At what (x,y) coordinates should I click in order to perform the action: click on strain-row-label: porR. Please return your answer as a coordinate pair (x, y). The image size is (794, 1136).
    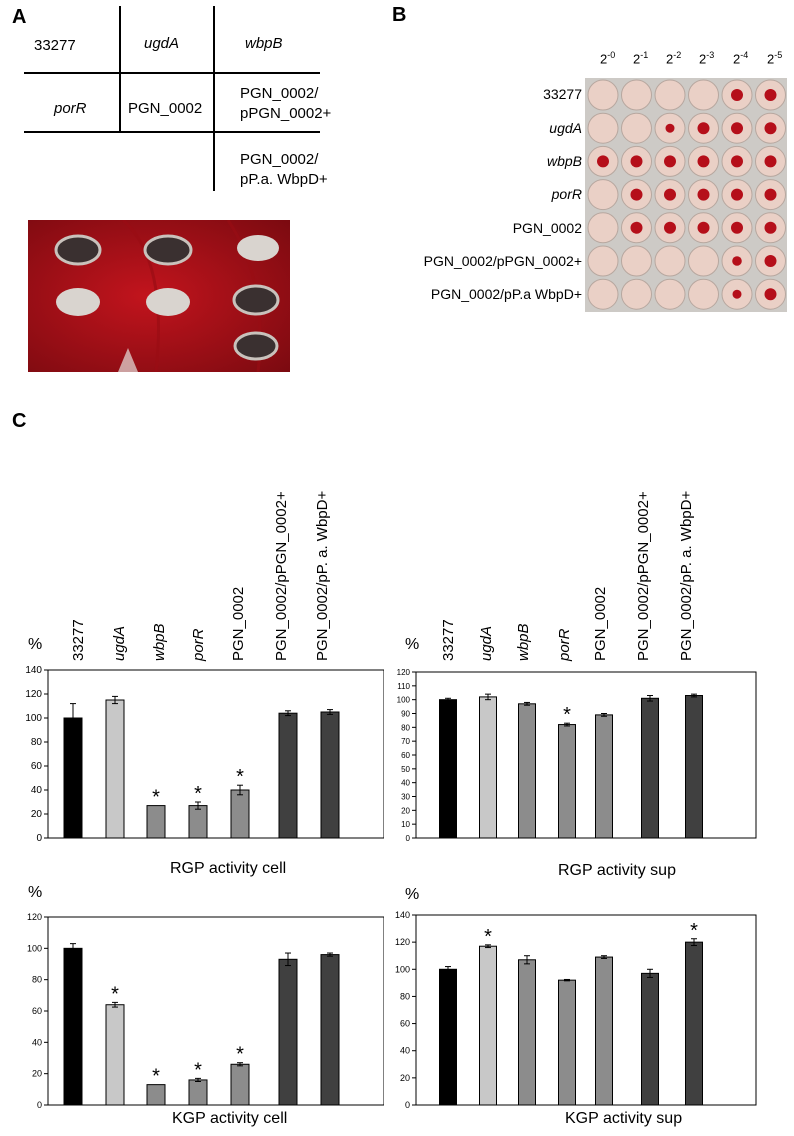
    Looking at the image, I should click on (566, 194).